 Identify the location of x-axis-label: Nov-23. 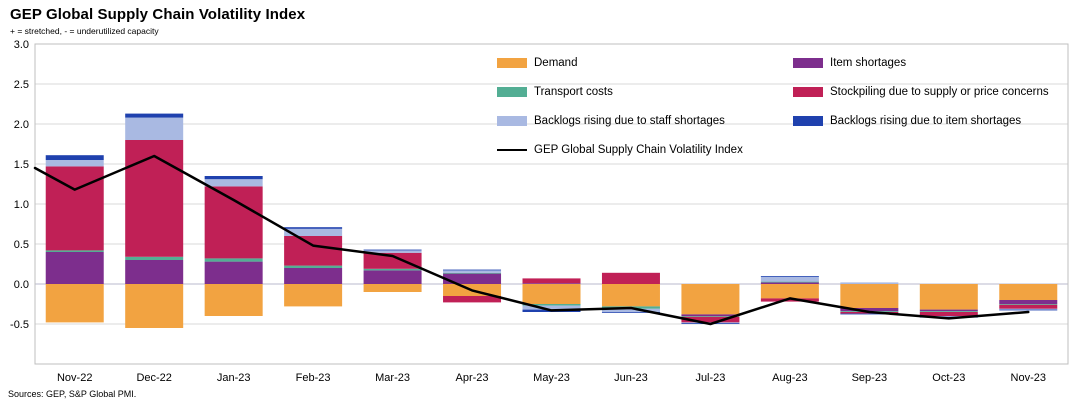
(1028, 378).